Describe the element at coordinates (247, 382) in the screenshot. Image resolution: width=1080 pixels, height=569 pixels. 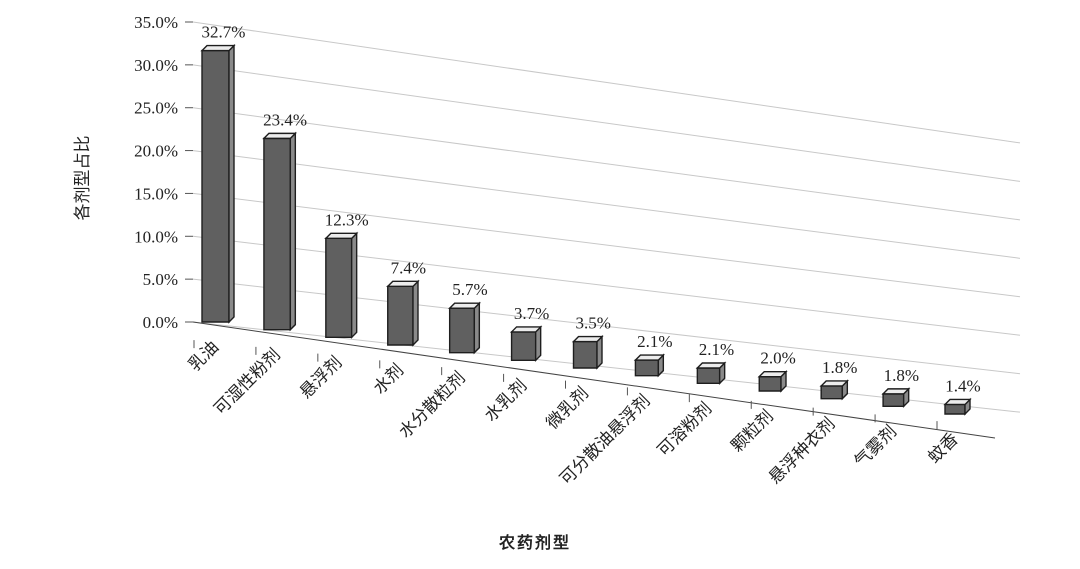
I see `category-label: 可湿性粉剂` at that location.